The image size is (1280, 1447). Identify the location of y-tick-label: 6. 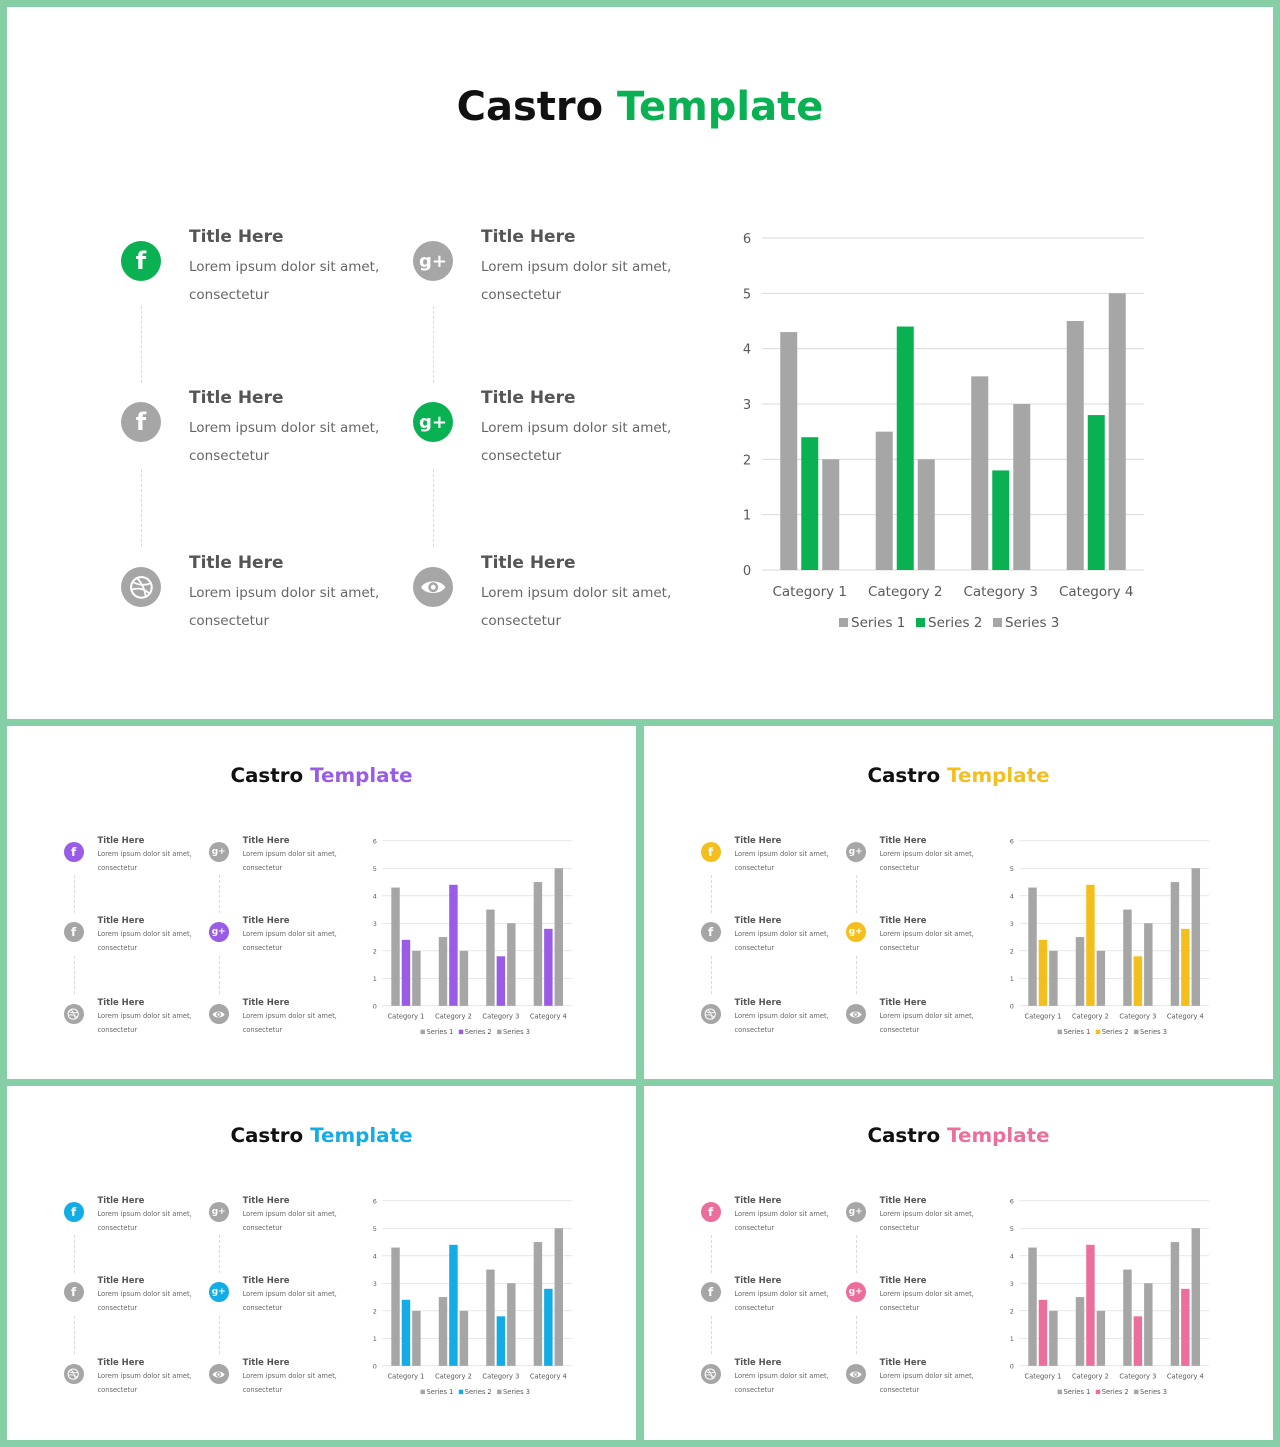
(1012, 841).